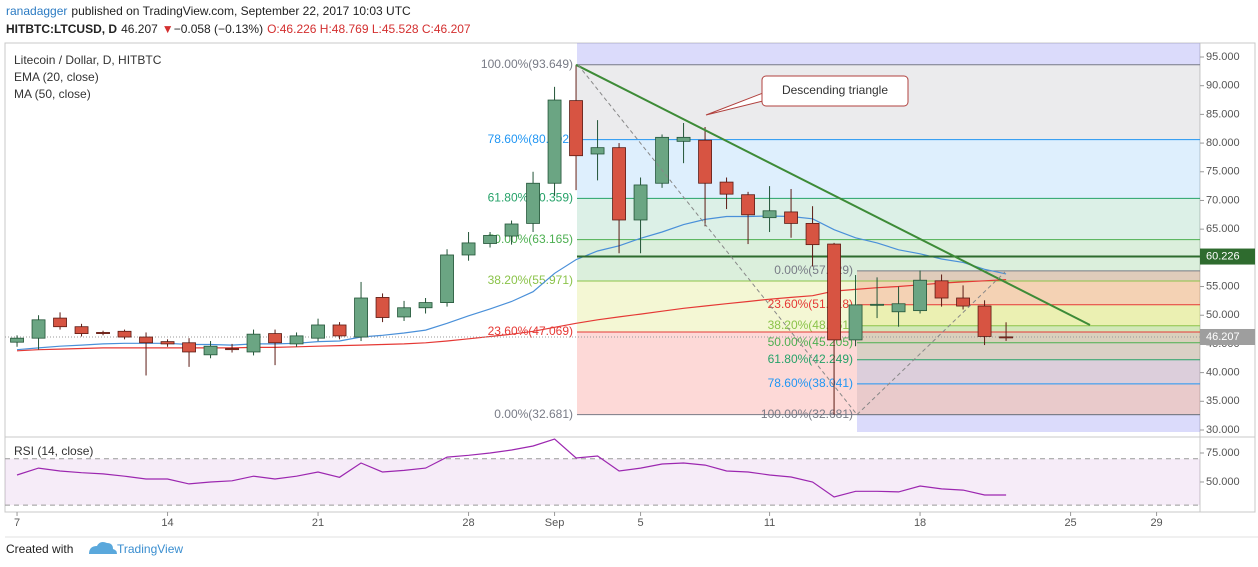 This screenshot has height=567, width=1258. Describe the element at coordinates (1223, 143) in the screenshot. I see `y-tick-label: 80.000` at that location.